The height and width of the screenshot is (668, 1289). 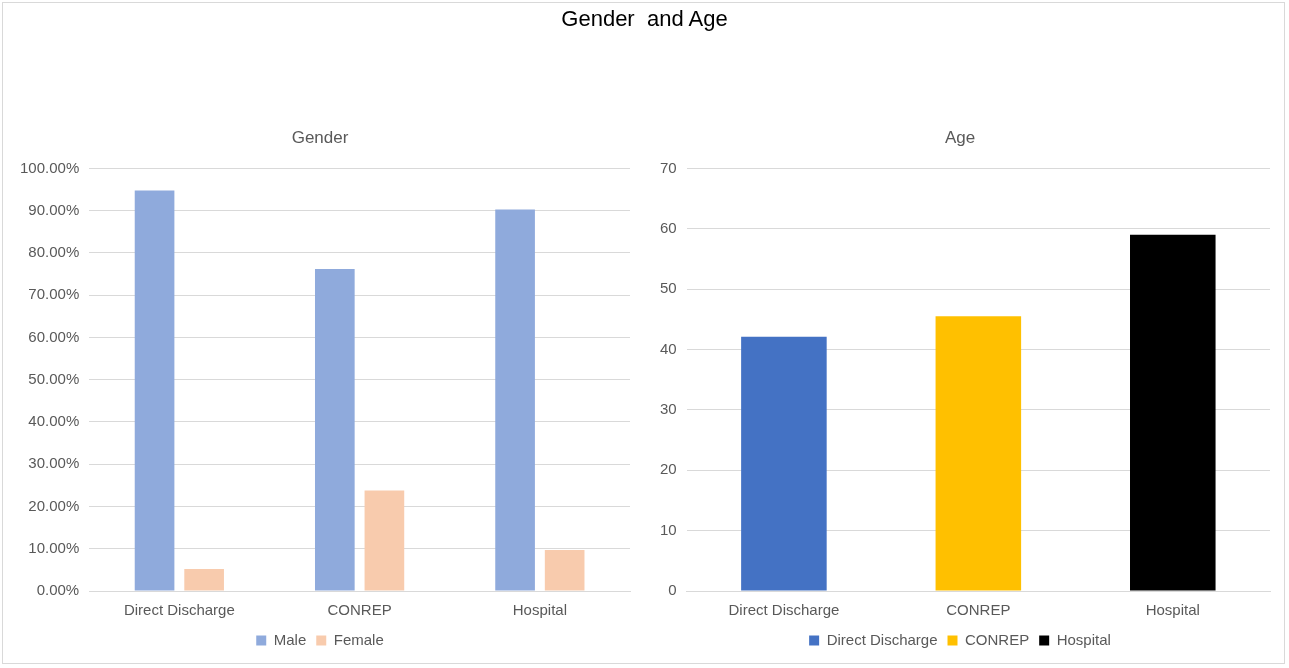 What do you see at coordinates (54, 463) in the screenshot?
I see `y-tick-label: 30.00%` at bounding box center [54, 463].